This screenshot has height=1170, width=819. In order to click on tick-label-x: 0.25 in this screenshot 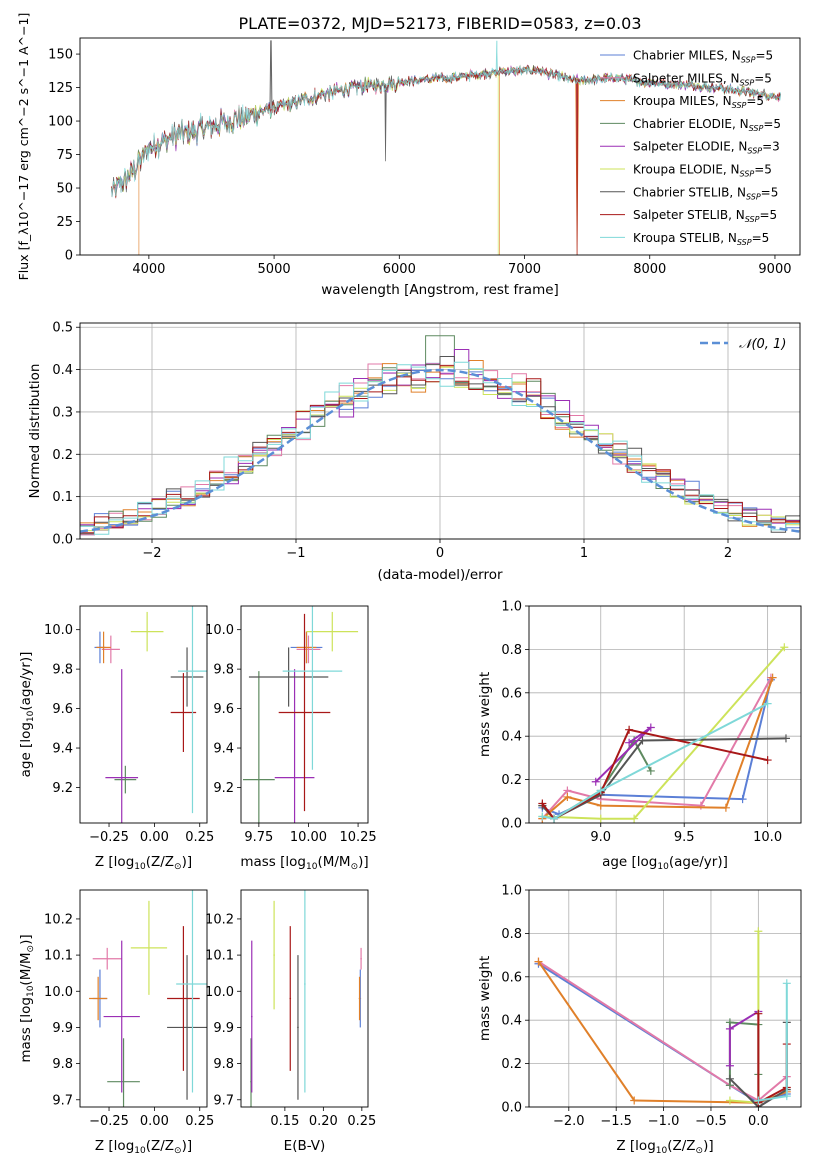, I will do `click(199, 1121)`.